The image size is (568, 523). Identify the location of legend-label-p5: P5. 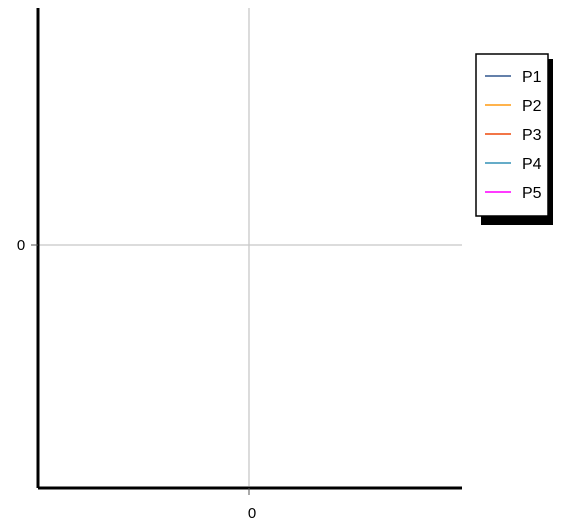
(532, 193).